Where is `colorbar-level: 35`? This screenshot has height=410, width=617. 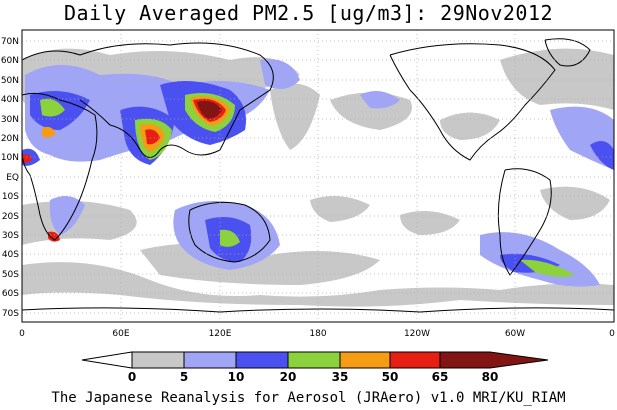
colorbar-level: 35 is located at coordinates (340, 377).